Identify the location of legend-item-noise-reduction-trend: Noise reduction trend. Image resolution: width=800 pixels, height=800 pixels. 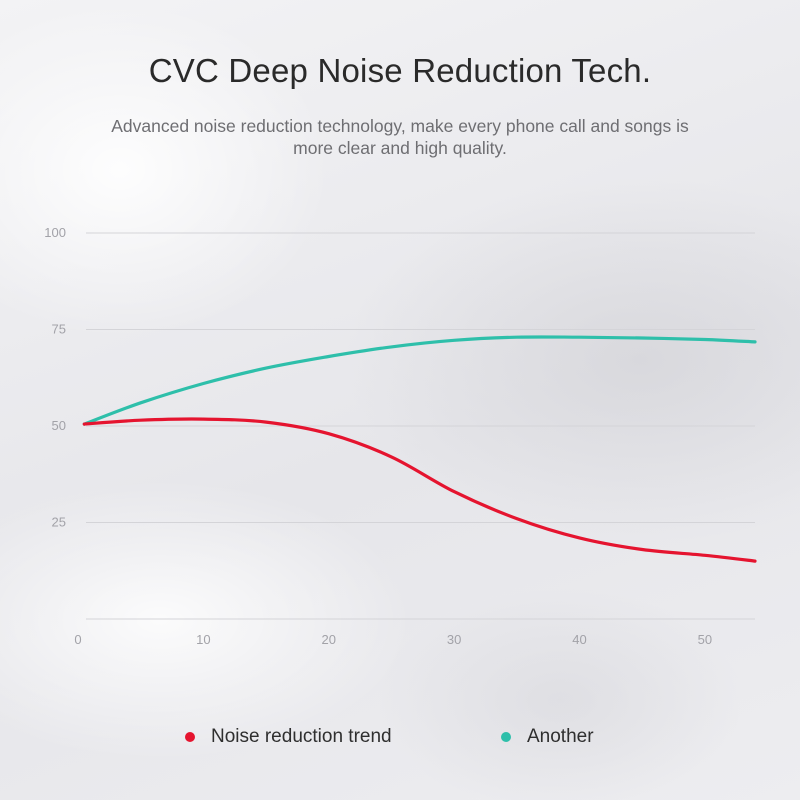
(288, 737).